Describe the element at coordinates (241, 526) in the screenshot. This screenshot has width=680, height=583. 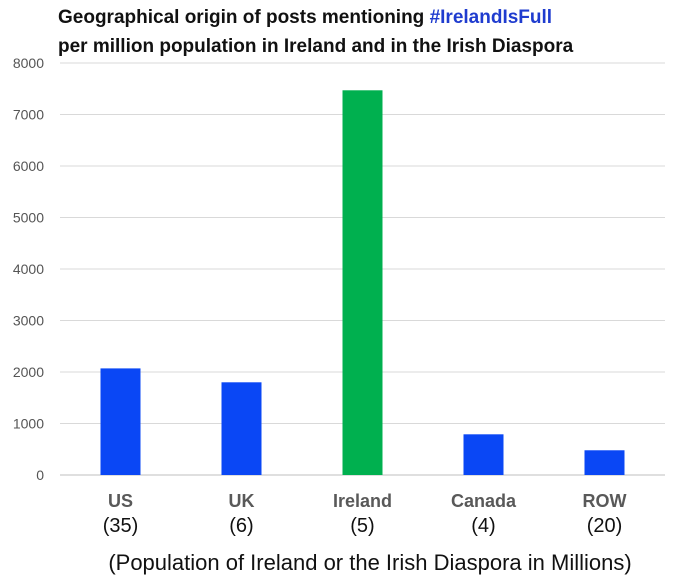
I see `category-sublabel: (6)` at that location.